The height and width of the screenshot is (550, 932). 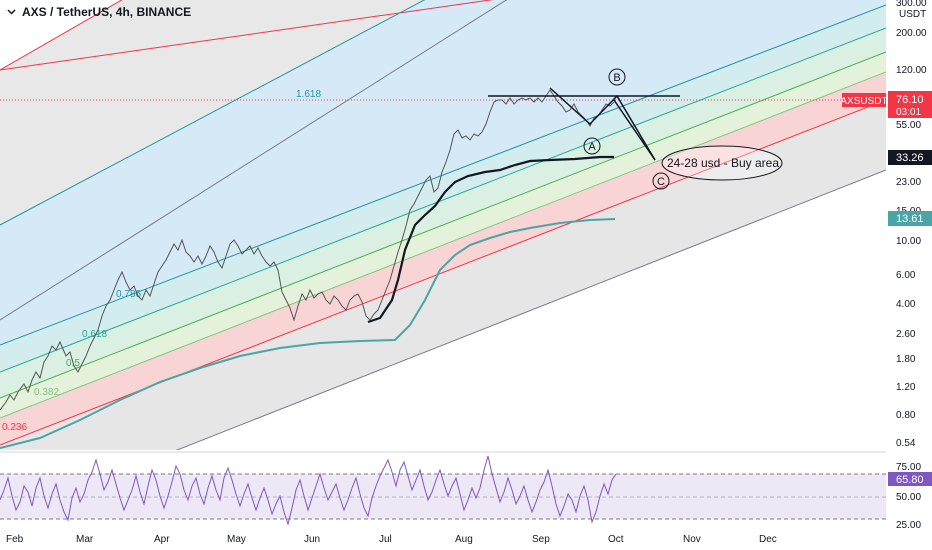 I want to click on rsi-value-tag, so click(x=910, y=479).